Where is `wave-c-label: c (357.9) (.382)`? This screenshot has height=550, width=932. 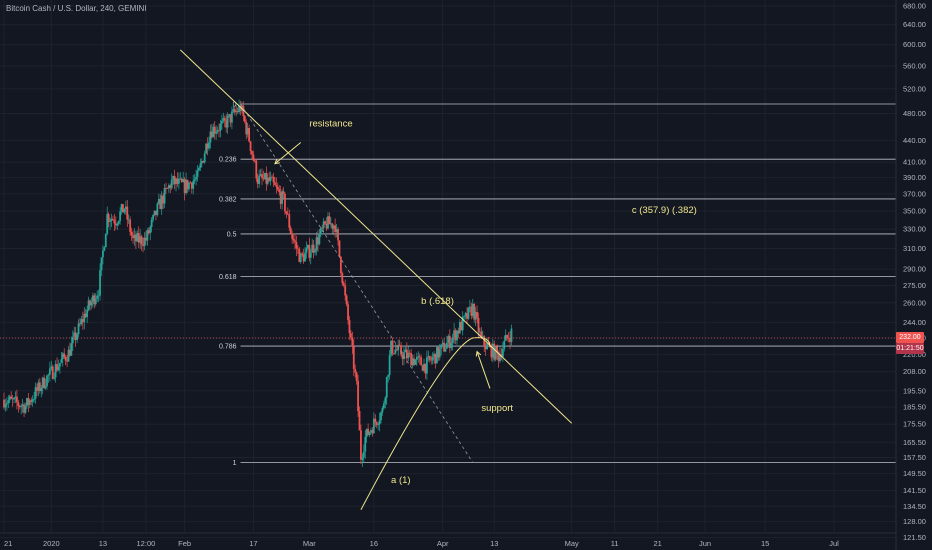
wave-c-label: c (357.9) (.382) is located at coordinates (664, 210).